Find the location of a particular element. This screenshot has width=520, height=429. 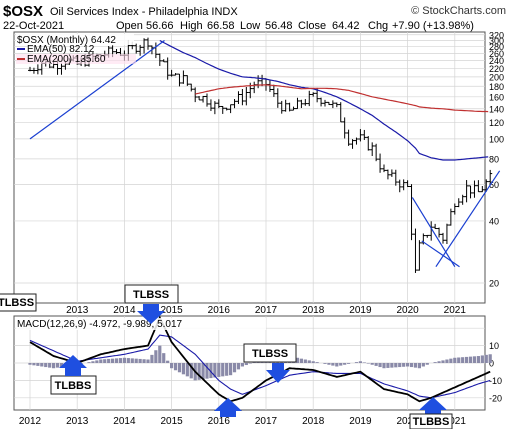

price-tick-label: 80 is located at coordinates (494, 159).